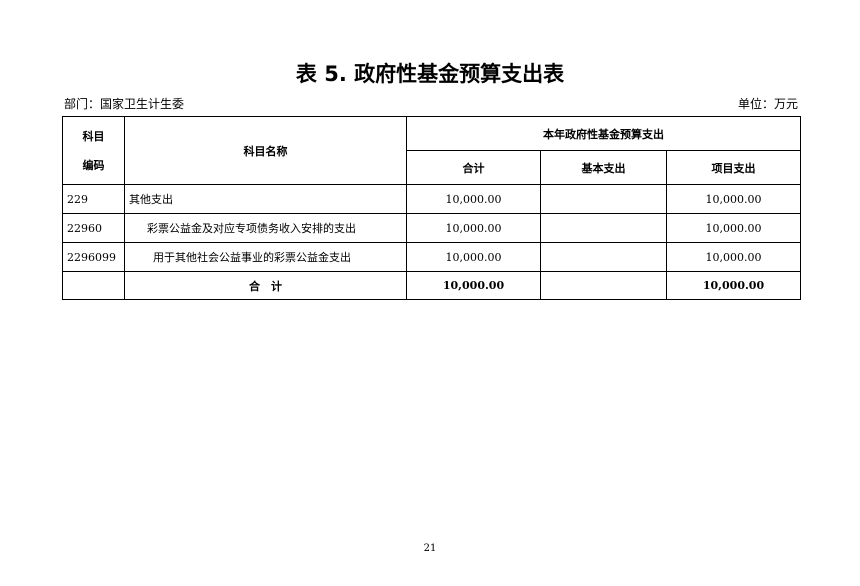  Describe the element at coordinates (430, 74) in the screenshot. I see `page-title: 表 5. 政府性基金预算支出表` at that location.